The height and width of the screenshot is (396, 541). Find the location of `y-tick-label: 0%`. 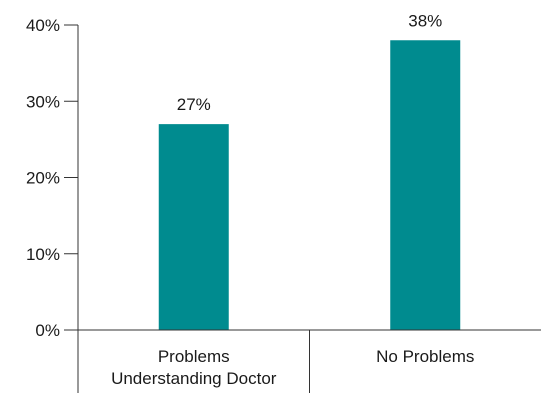

y-tick-label: 0% is located at coordinates (47, 330).